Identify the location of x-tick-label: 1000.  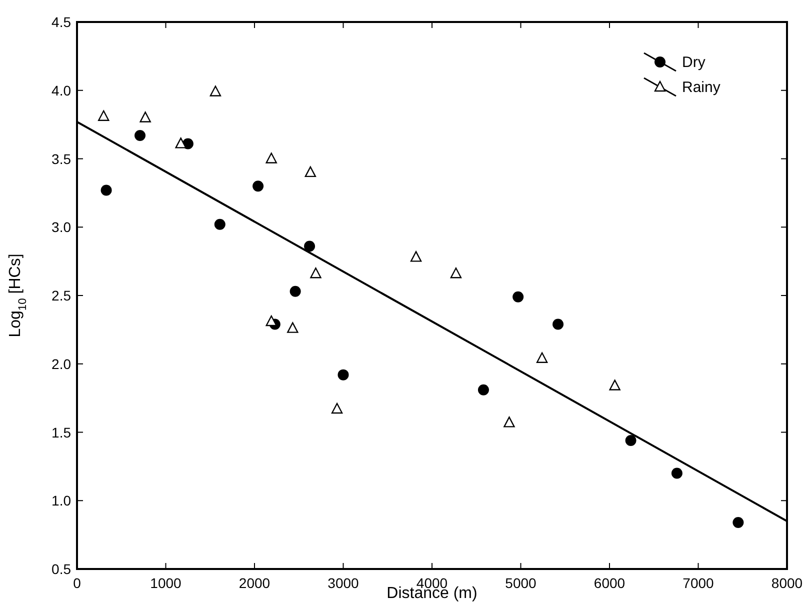
(166, 583).